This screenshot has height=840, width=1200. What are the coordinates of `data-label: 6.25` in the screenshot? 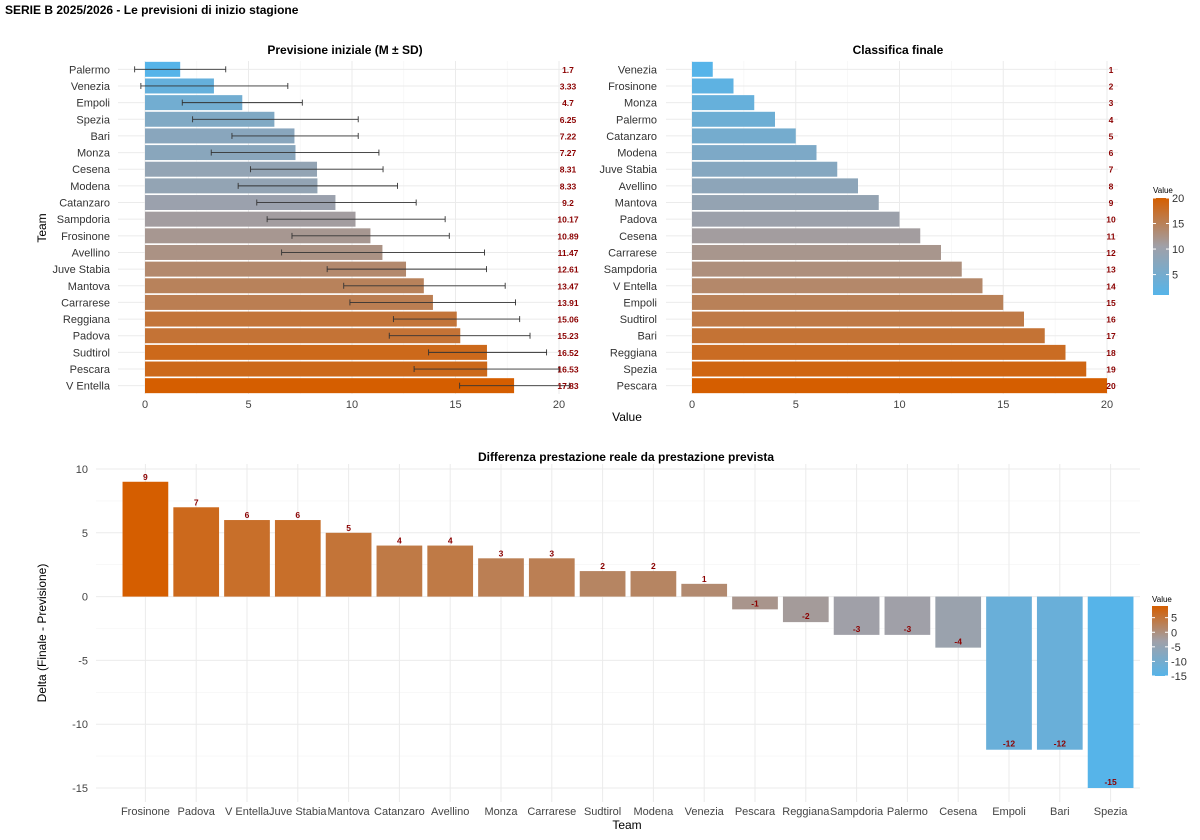 It's located at (568, 120).